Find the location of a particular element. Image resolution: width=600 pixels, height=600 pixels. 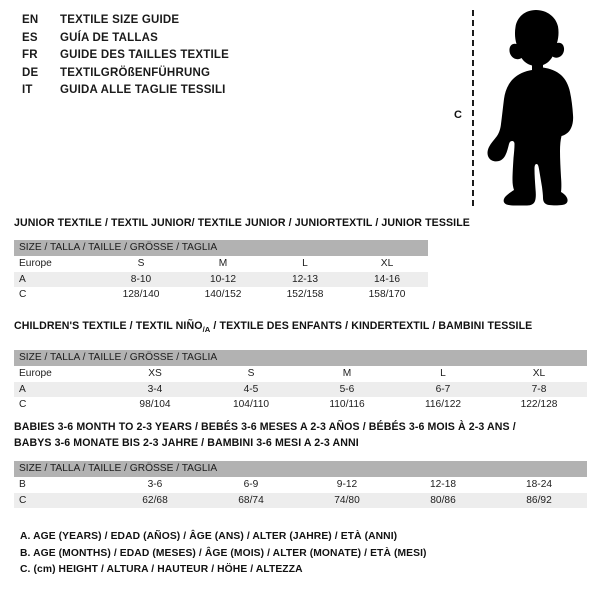

language-title: GUIDA ALLE TAGLIE TESSILI is located at coordinates (143, 90).